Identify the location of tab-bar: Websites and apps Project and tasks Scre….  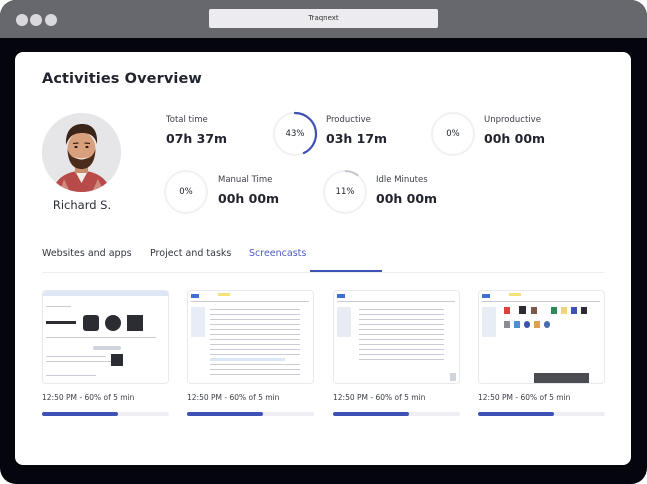
(323, 260).